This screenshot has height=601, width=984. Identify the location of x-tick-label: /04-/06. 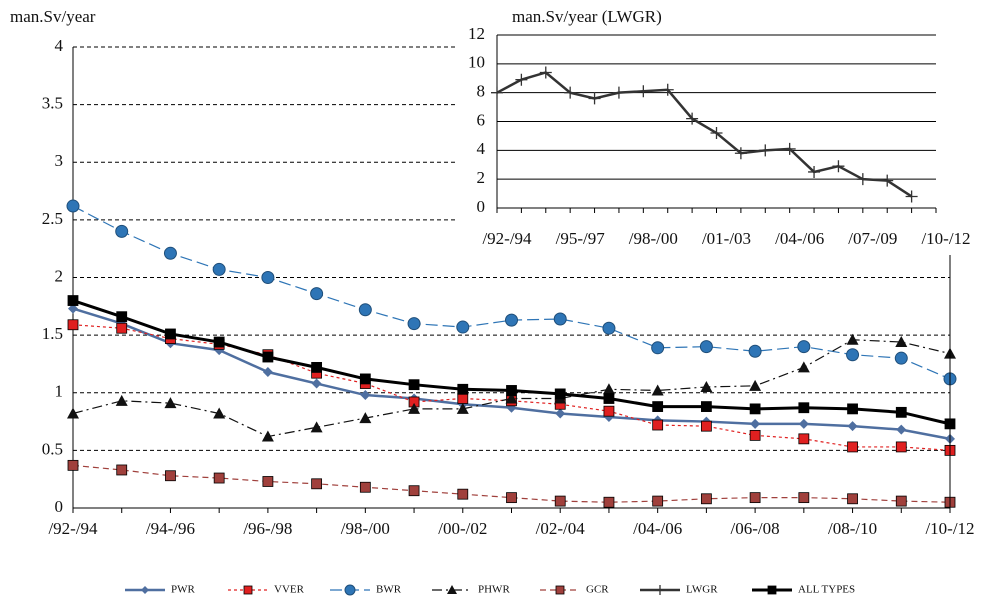
(657, 528).